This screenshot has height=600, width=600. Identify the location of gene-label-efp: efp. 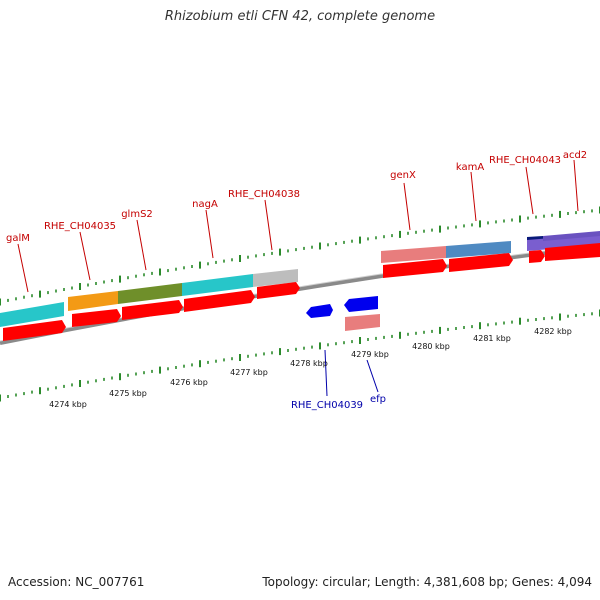
(378, 399).